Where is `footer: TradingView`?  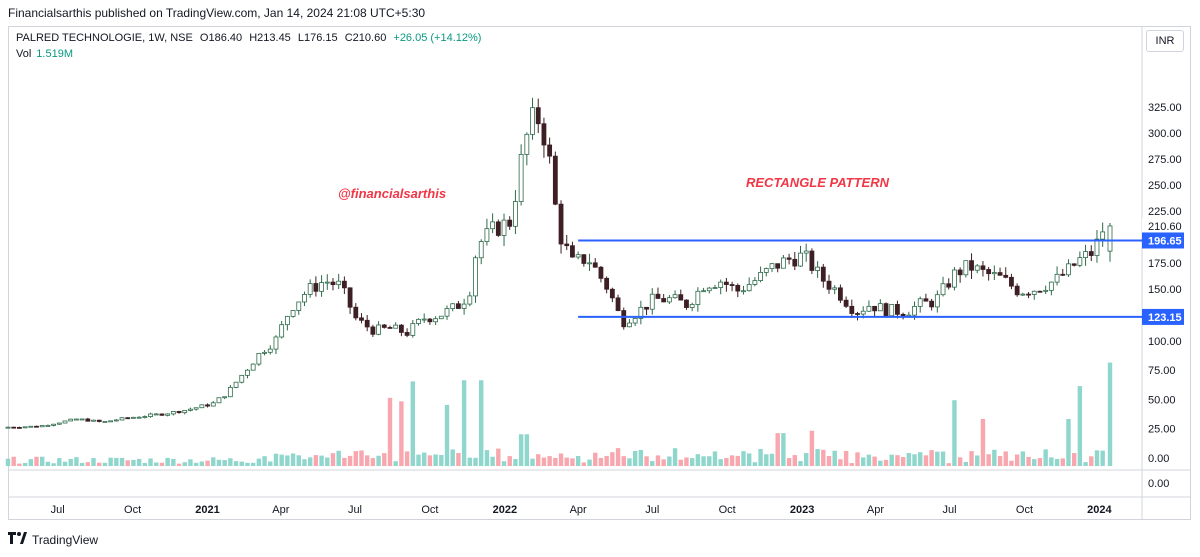 footer: TradingView is located at coordinates (53, 539).